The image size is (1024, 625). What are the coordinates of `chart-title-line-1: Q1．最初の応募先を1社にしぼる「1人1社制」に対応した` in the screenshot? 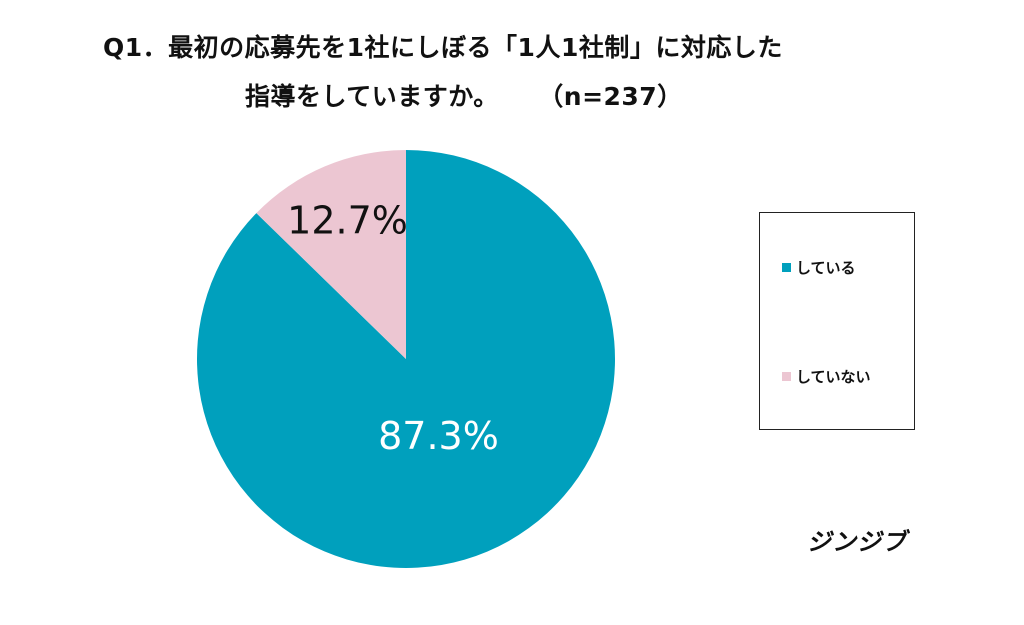 It's located at (443, 46).